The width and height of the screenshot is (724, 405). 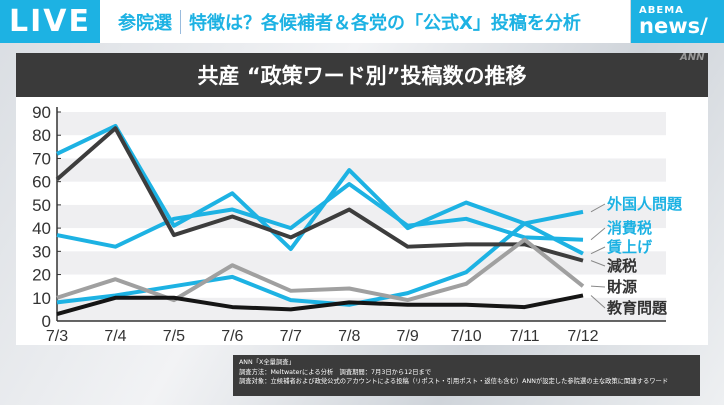 I want to click on series-label: 消費税, so click(x=629, y=228).